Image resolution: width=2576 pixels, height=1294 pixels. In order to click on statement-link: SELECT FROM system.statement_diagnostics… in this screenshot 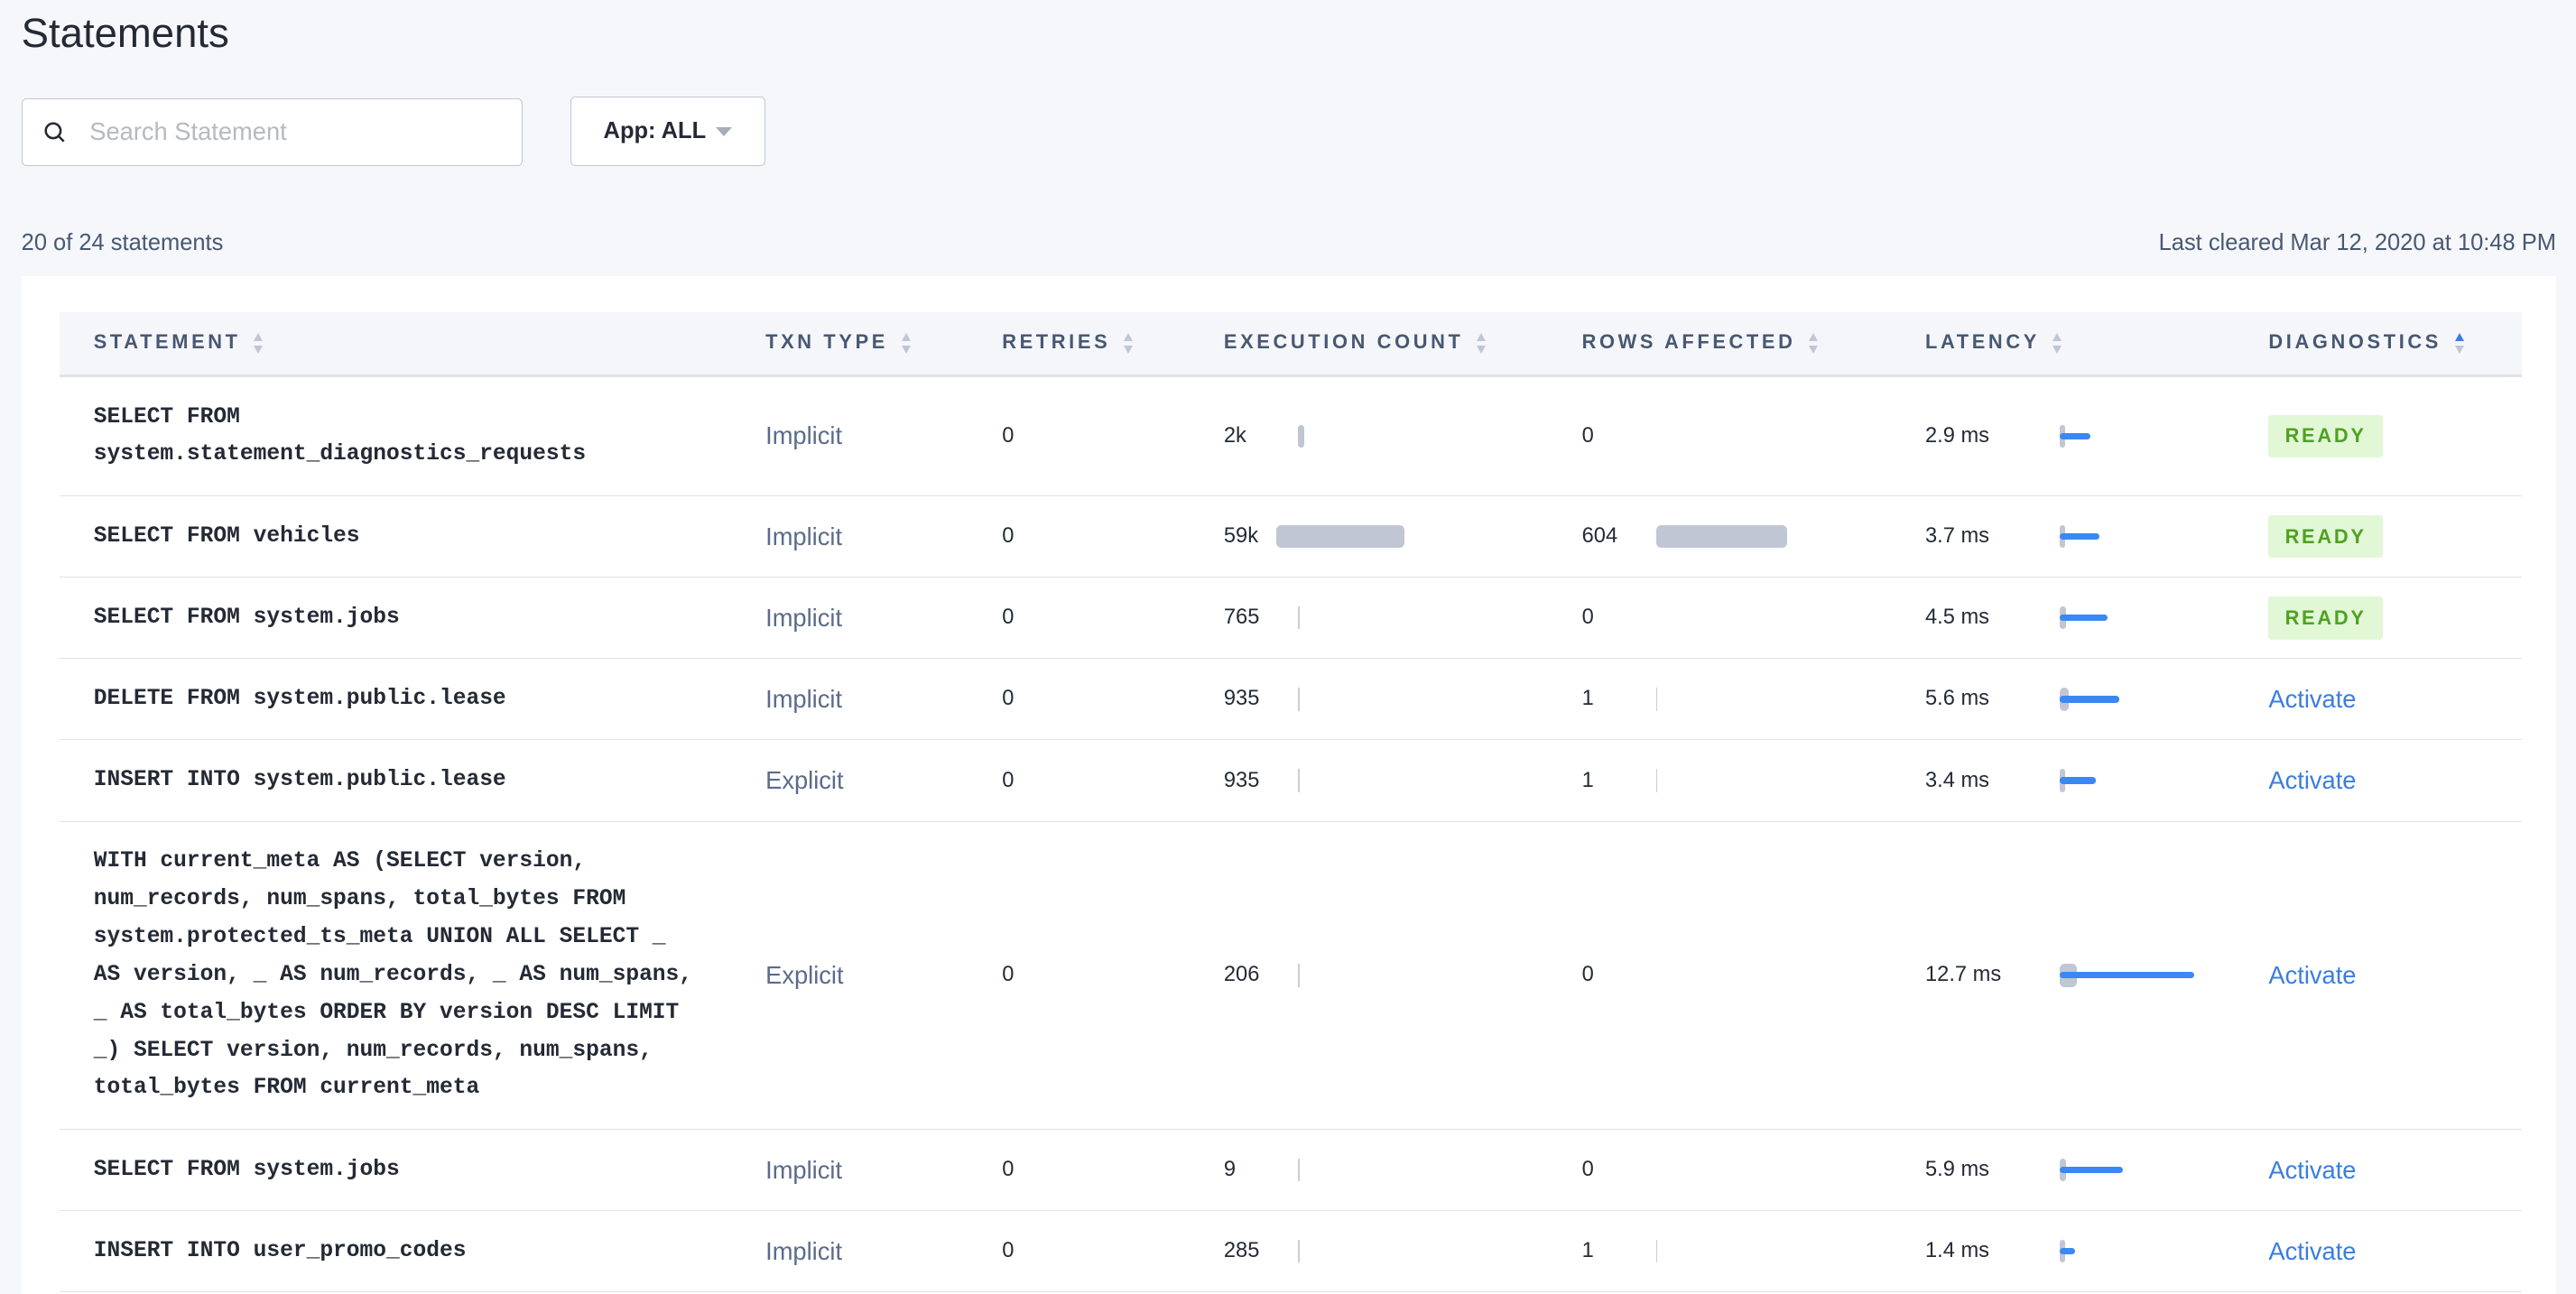, I will do `click(340, 435)`.